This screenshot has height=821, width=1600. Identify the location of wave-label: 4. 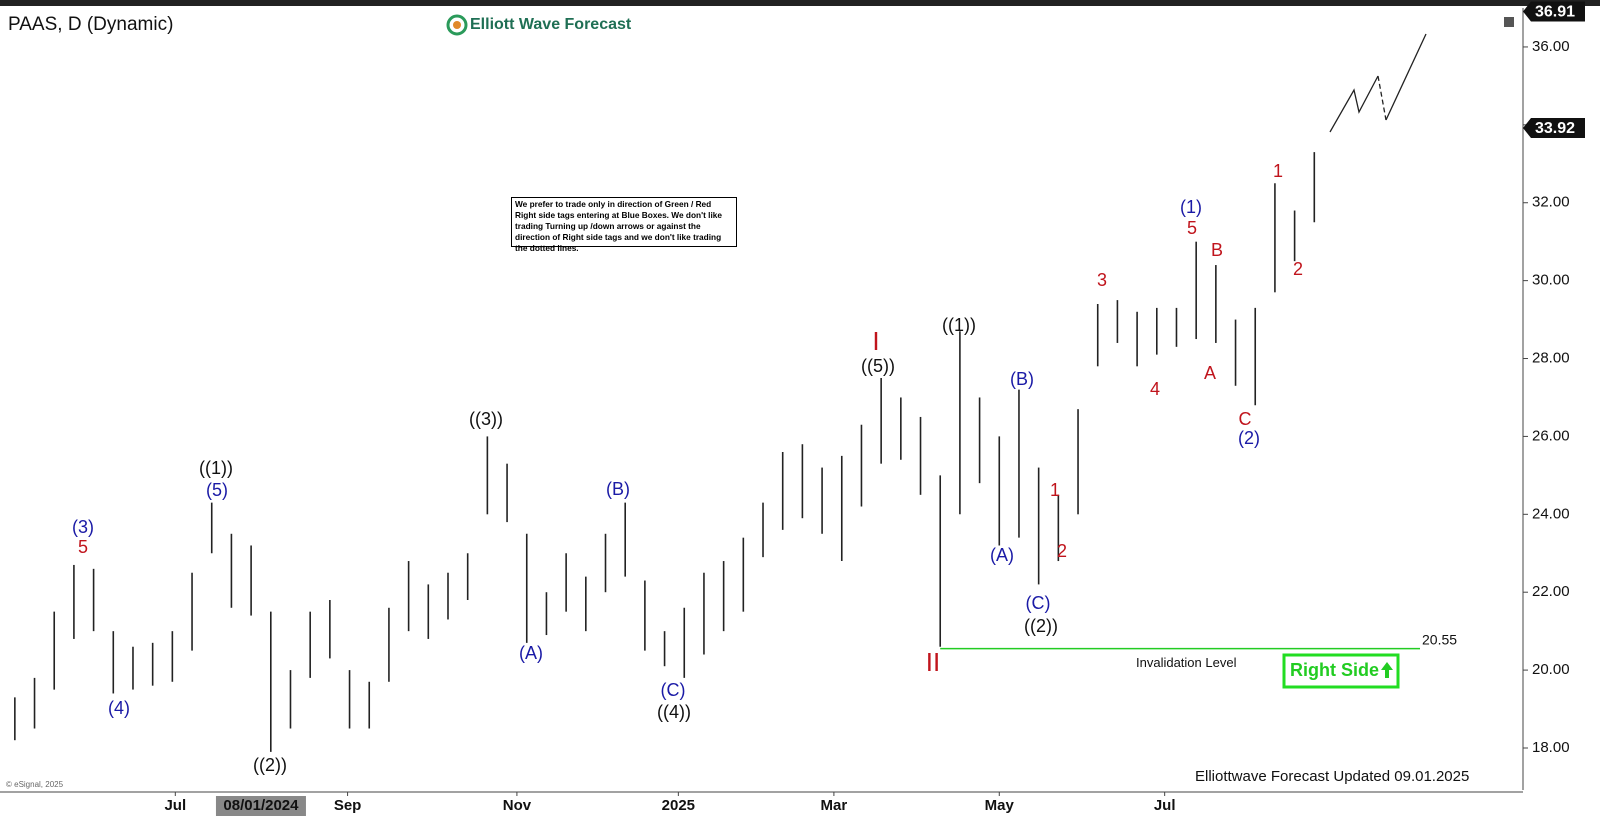
(1155, 389).